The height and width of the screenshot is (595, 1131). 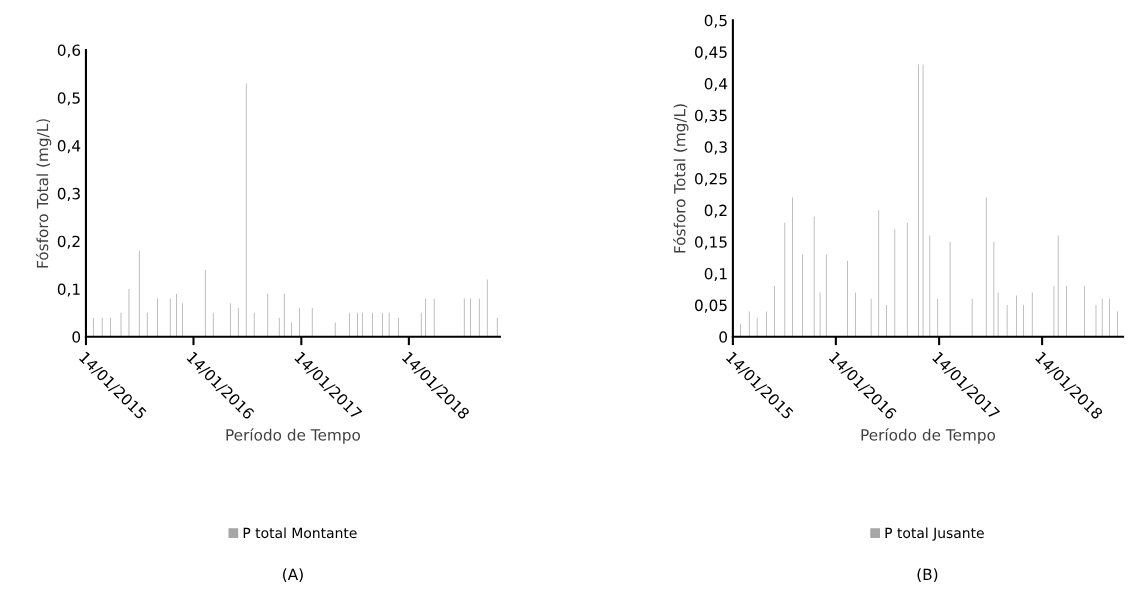 What do you see at coordinates (711, 116) in the screenshot?
I see `y-tick-label: 0,35` at bounding box center [711, 116].